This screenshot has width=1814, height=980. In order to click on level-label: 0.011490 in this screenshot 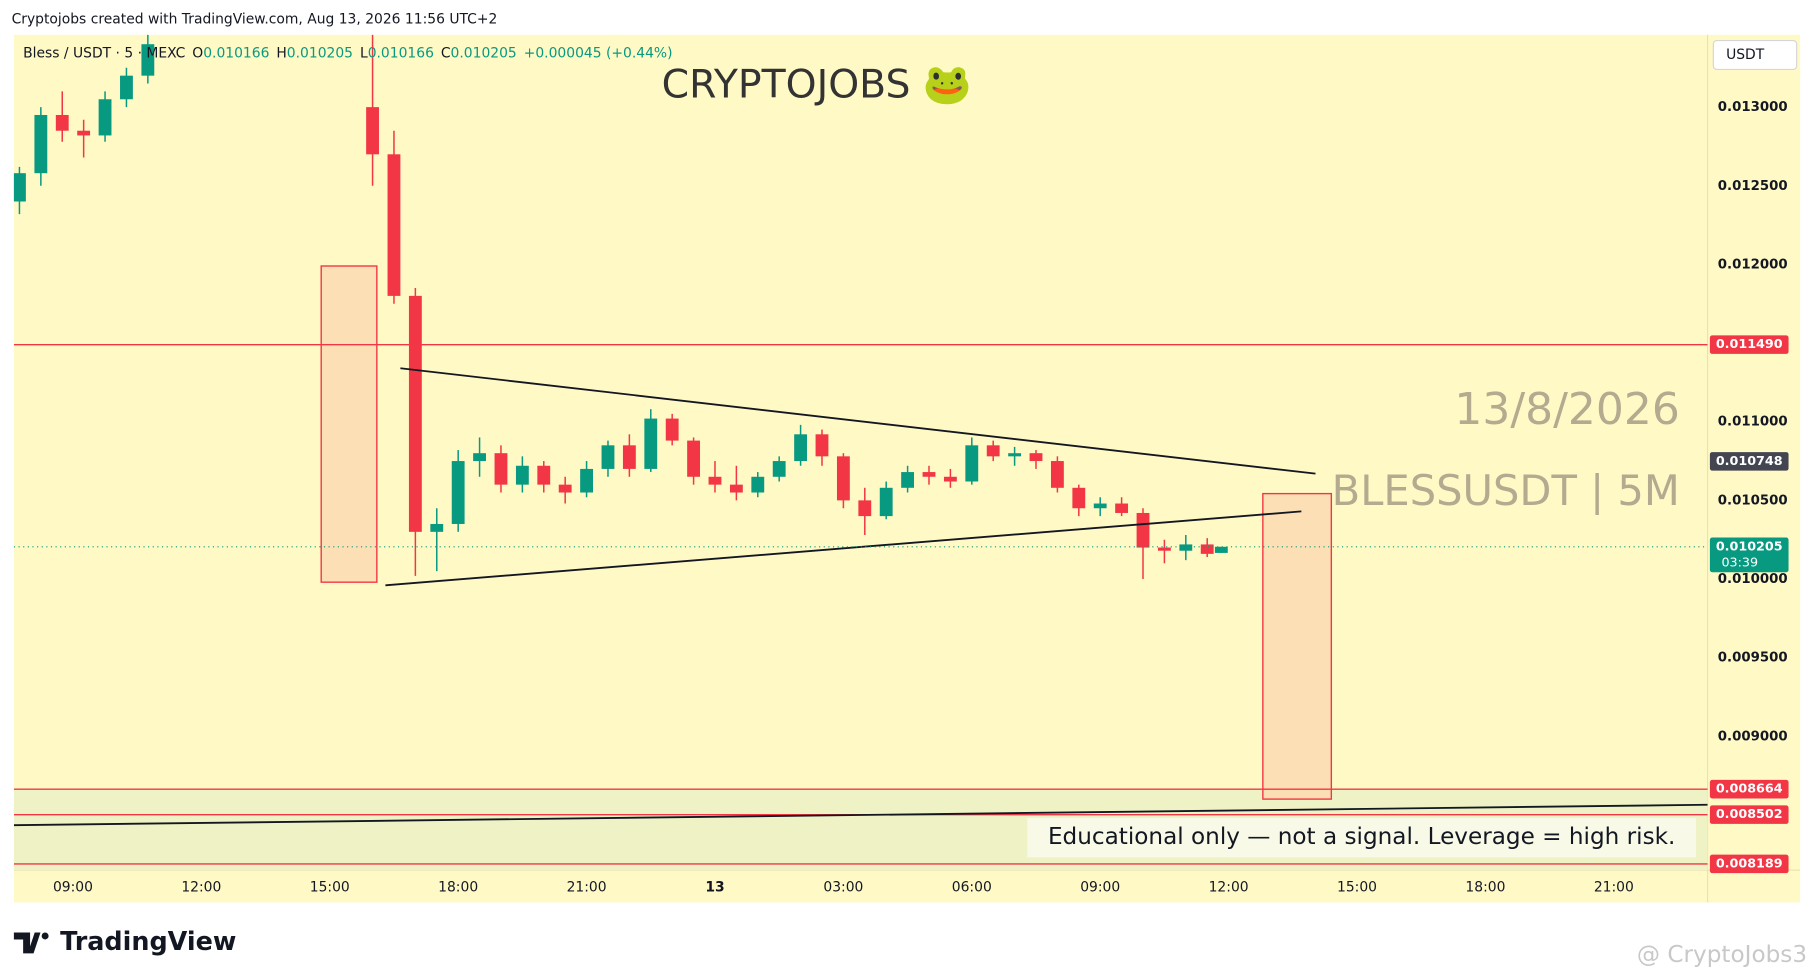, I will do `click(1749, 343)`.